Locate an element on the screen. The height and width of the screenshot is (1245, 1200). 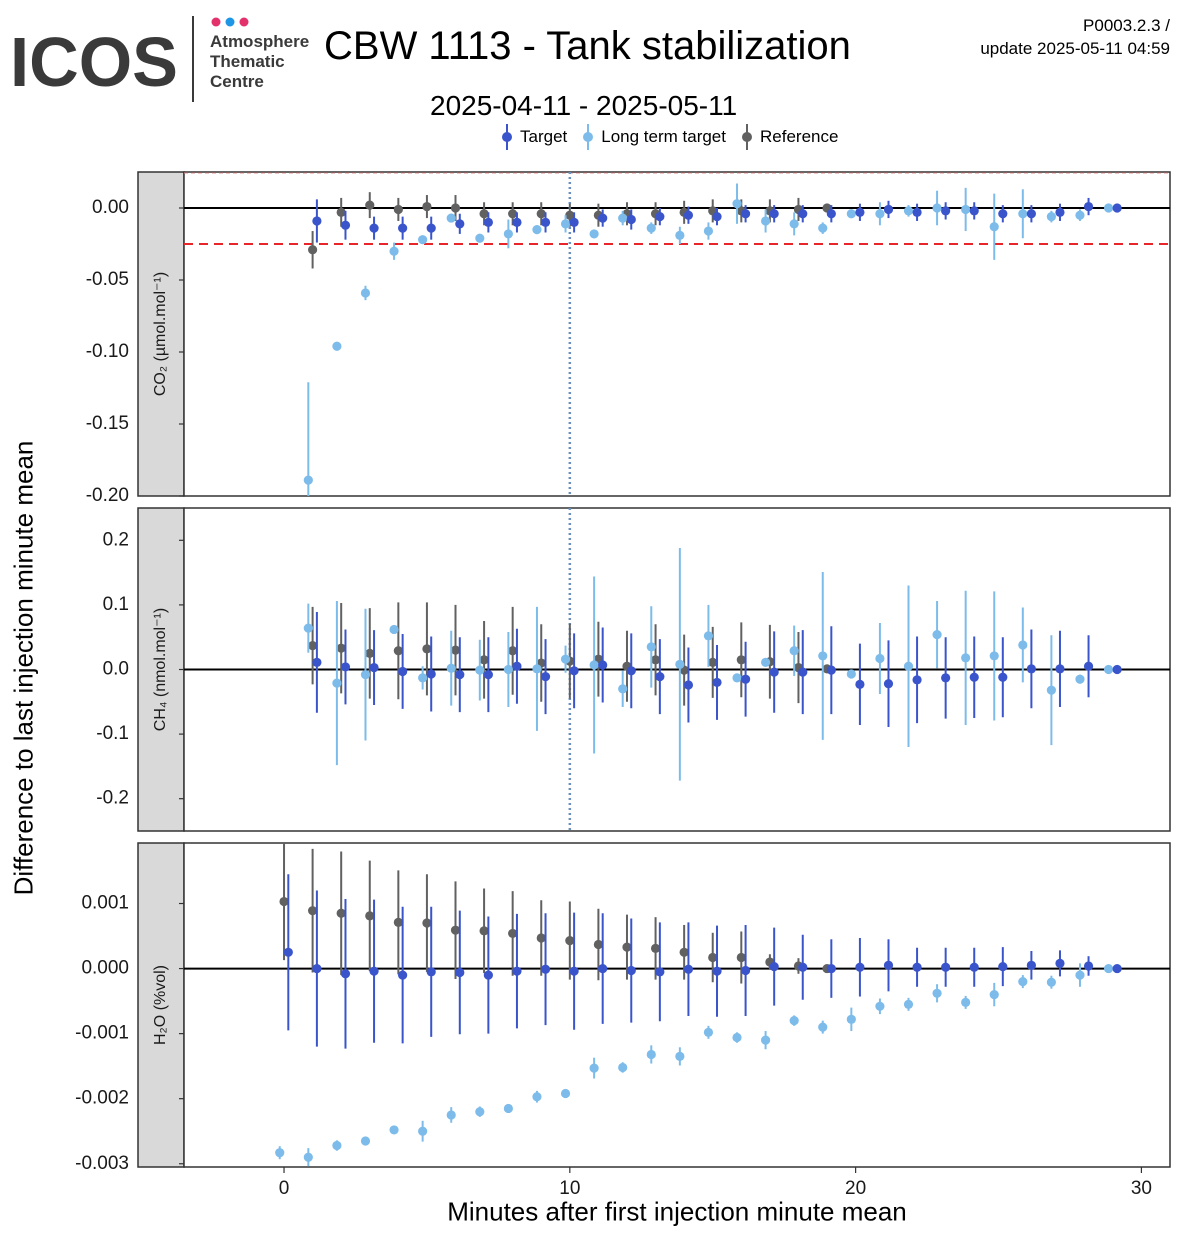
icos-logo: ICOS Atmosphere Thematic Centre is located at coordinates (159, 59).